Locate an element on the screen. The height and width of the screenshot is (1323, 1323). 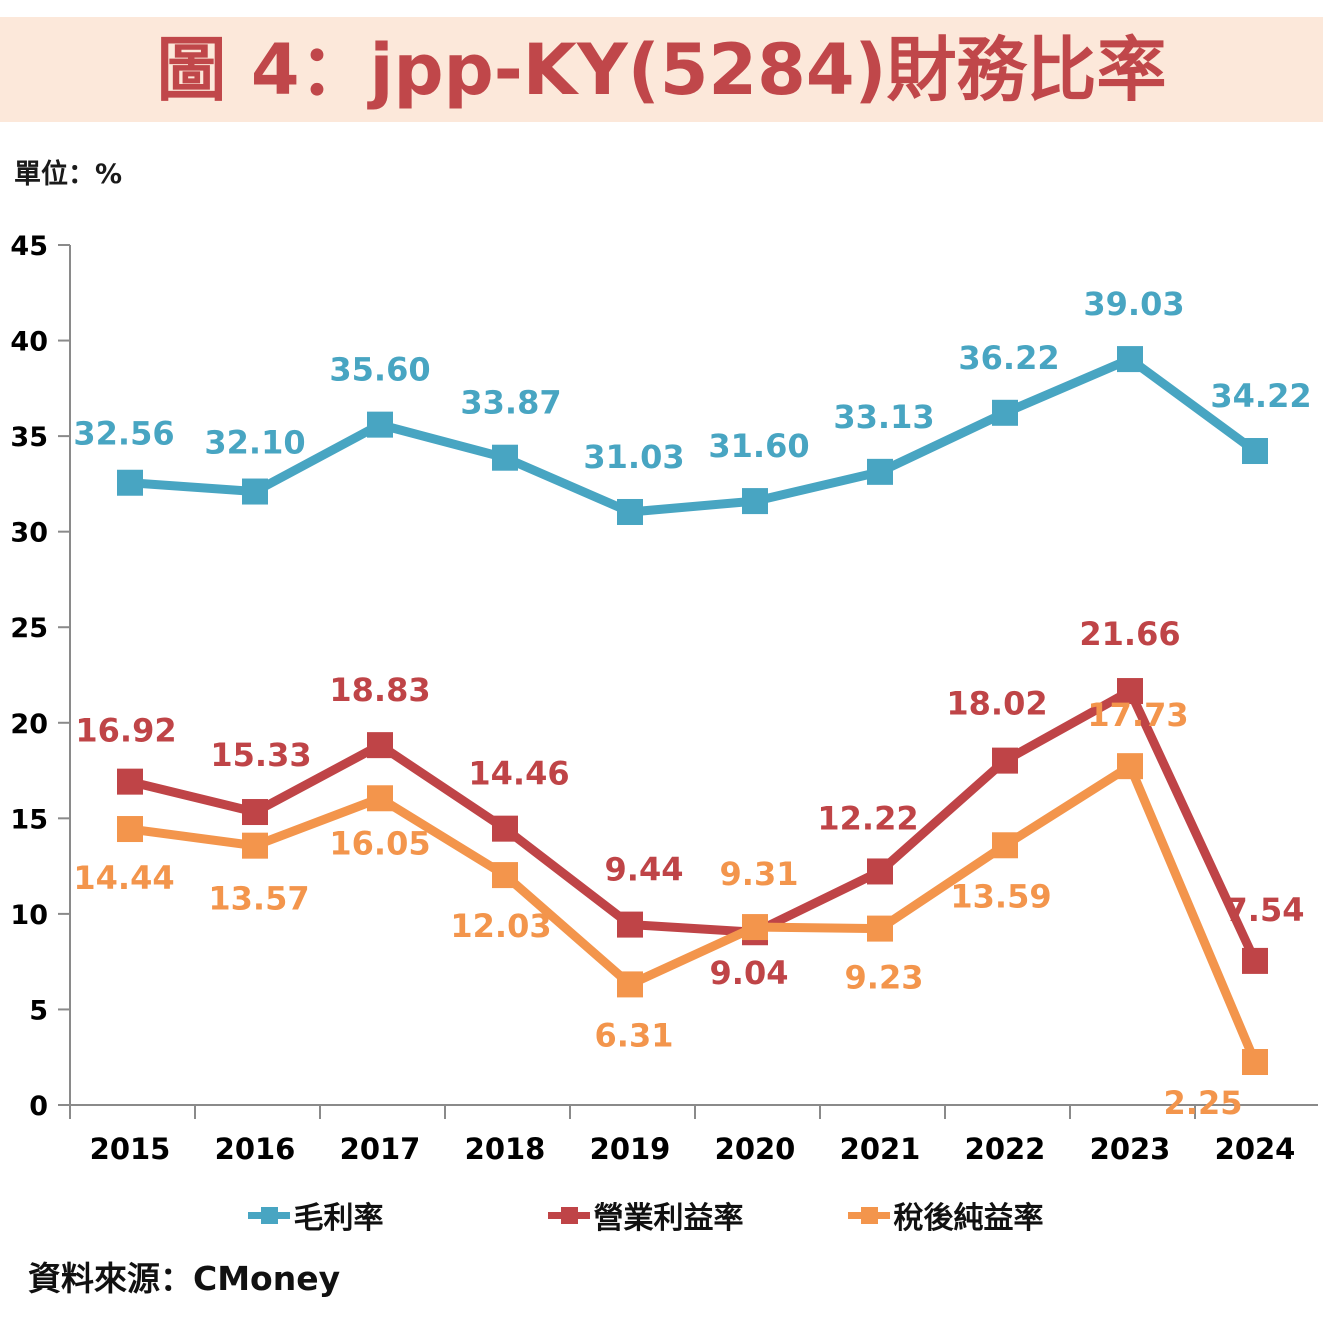
x-tick-label: 2015 is located at coordinates (130, 1149).